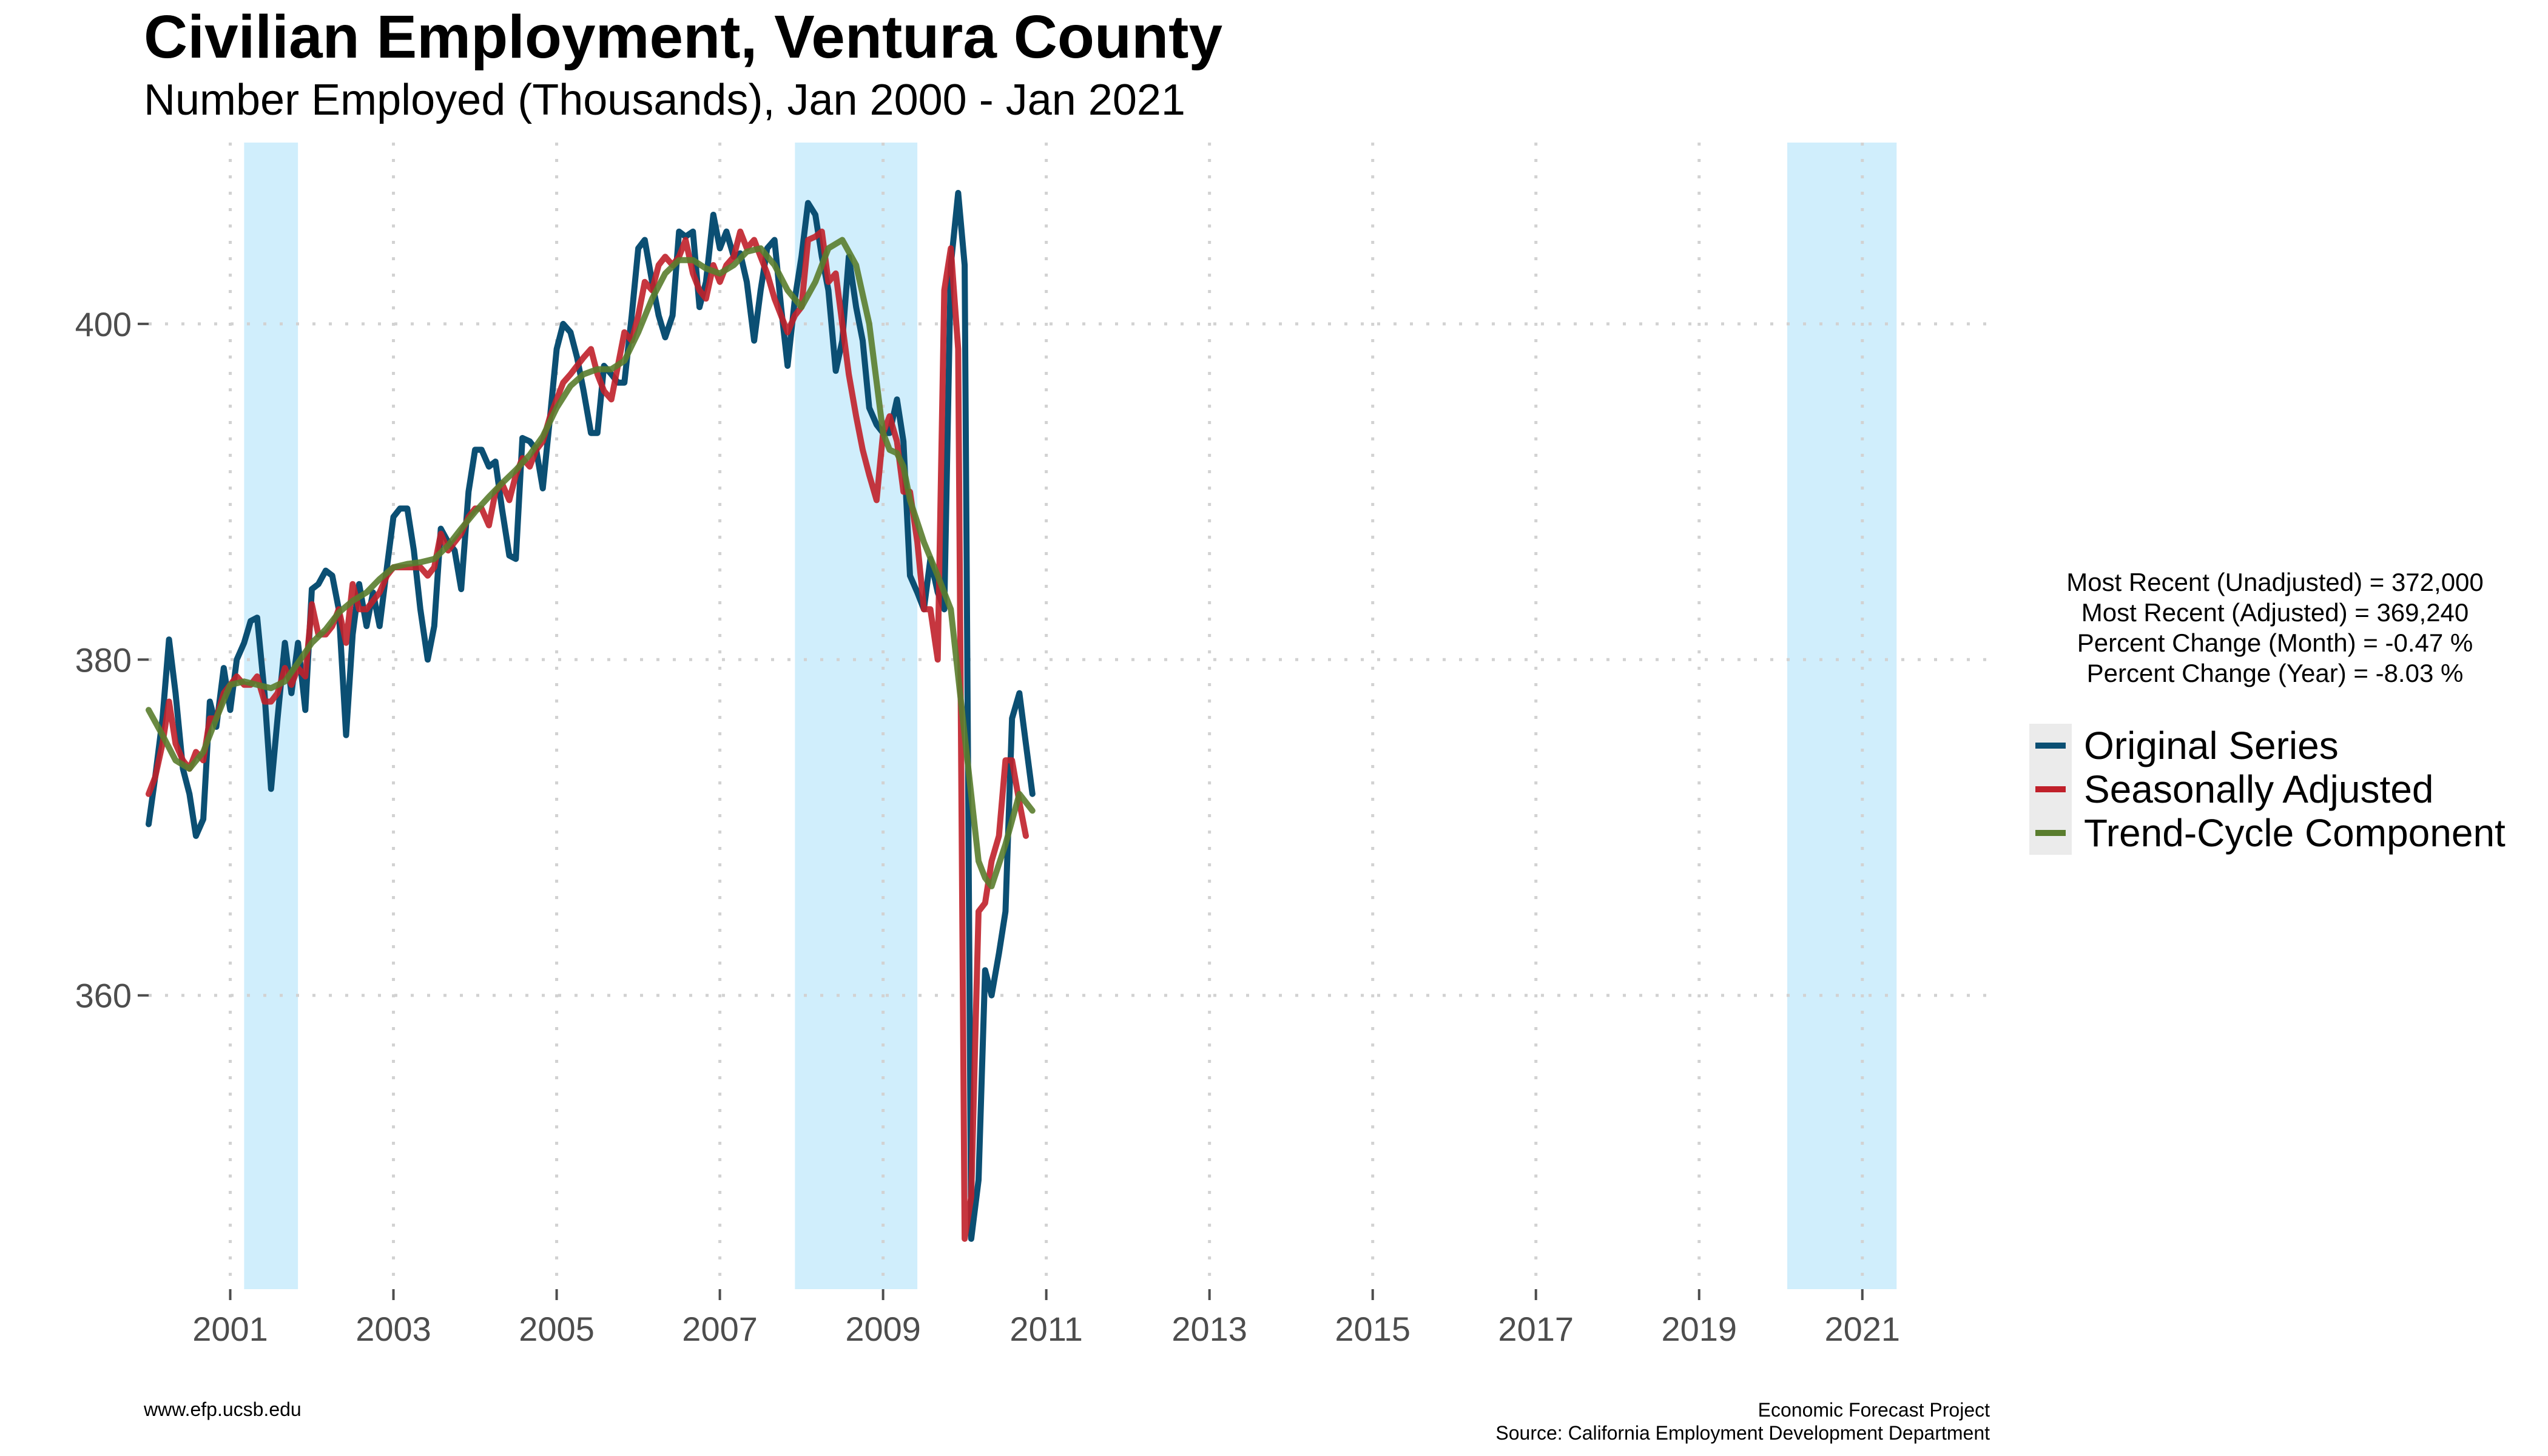 The height and width of the screenshot is (1456, 2548). Describe the element at coordinates (557, 1329) in the screenshot. I see `x-tick-label-2005: 2005` at that location.